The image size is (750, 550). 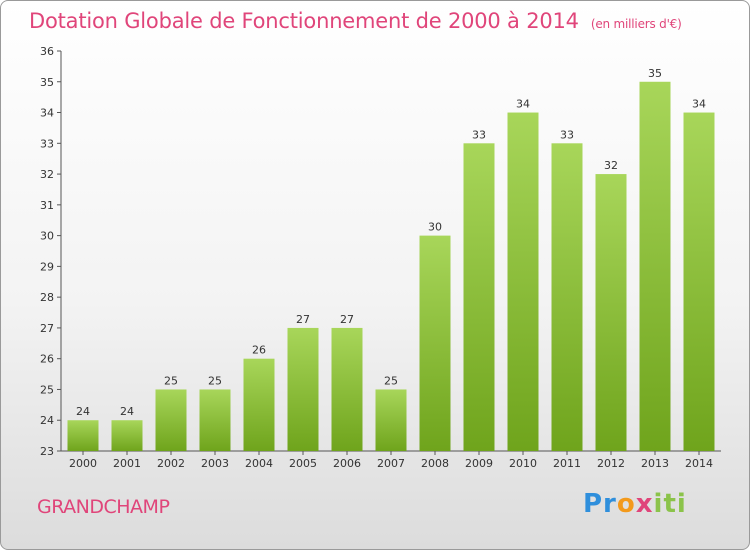 I want to click on bar-2012, so click(x=611, y=313).